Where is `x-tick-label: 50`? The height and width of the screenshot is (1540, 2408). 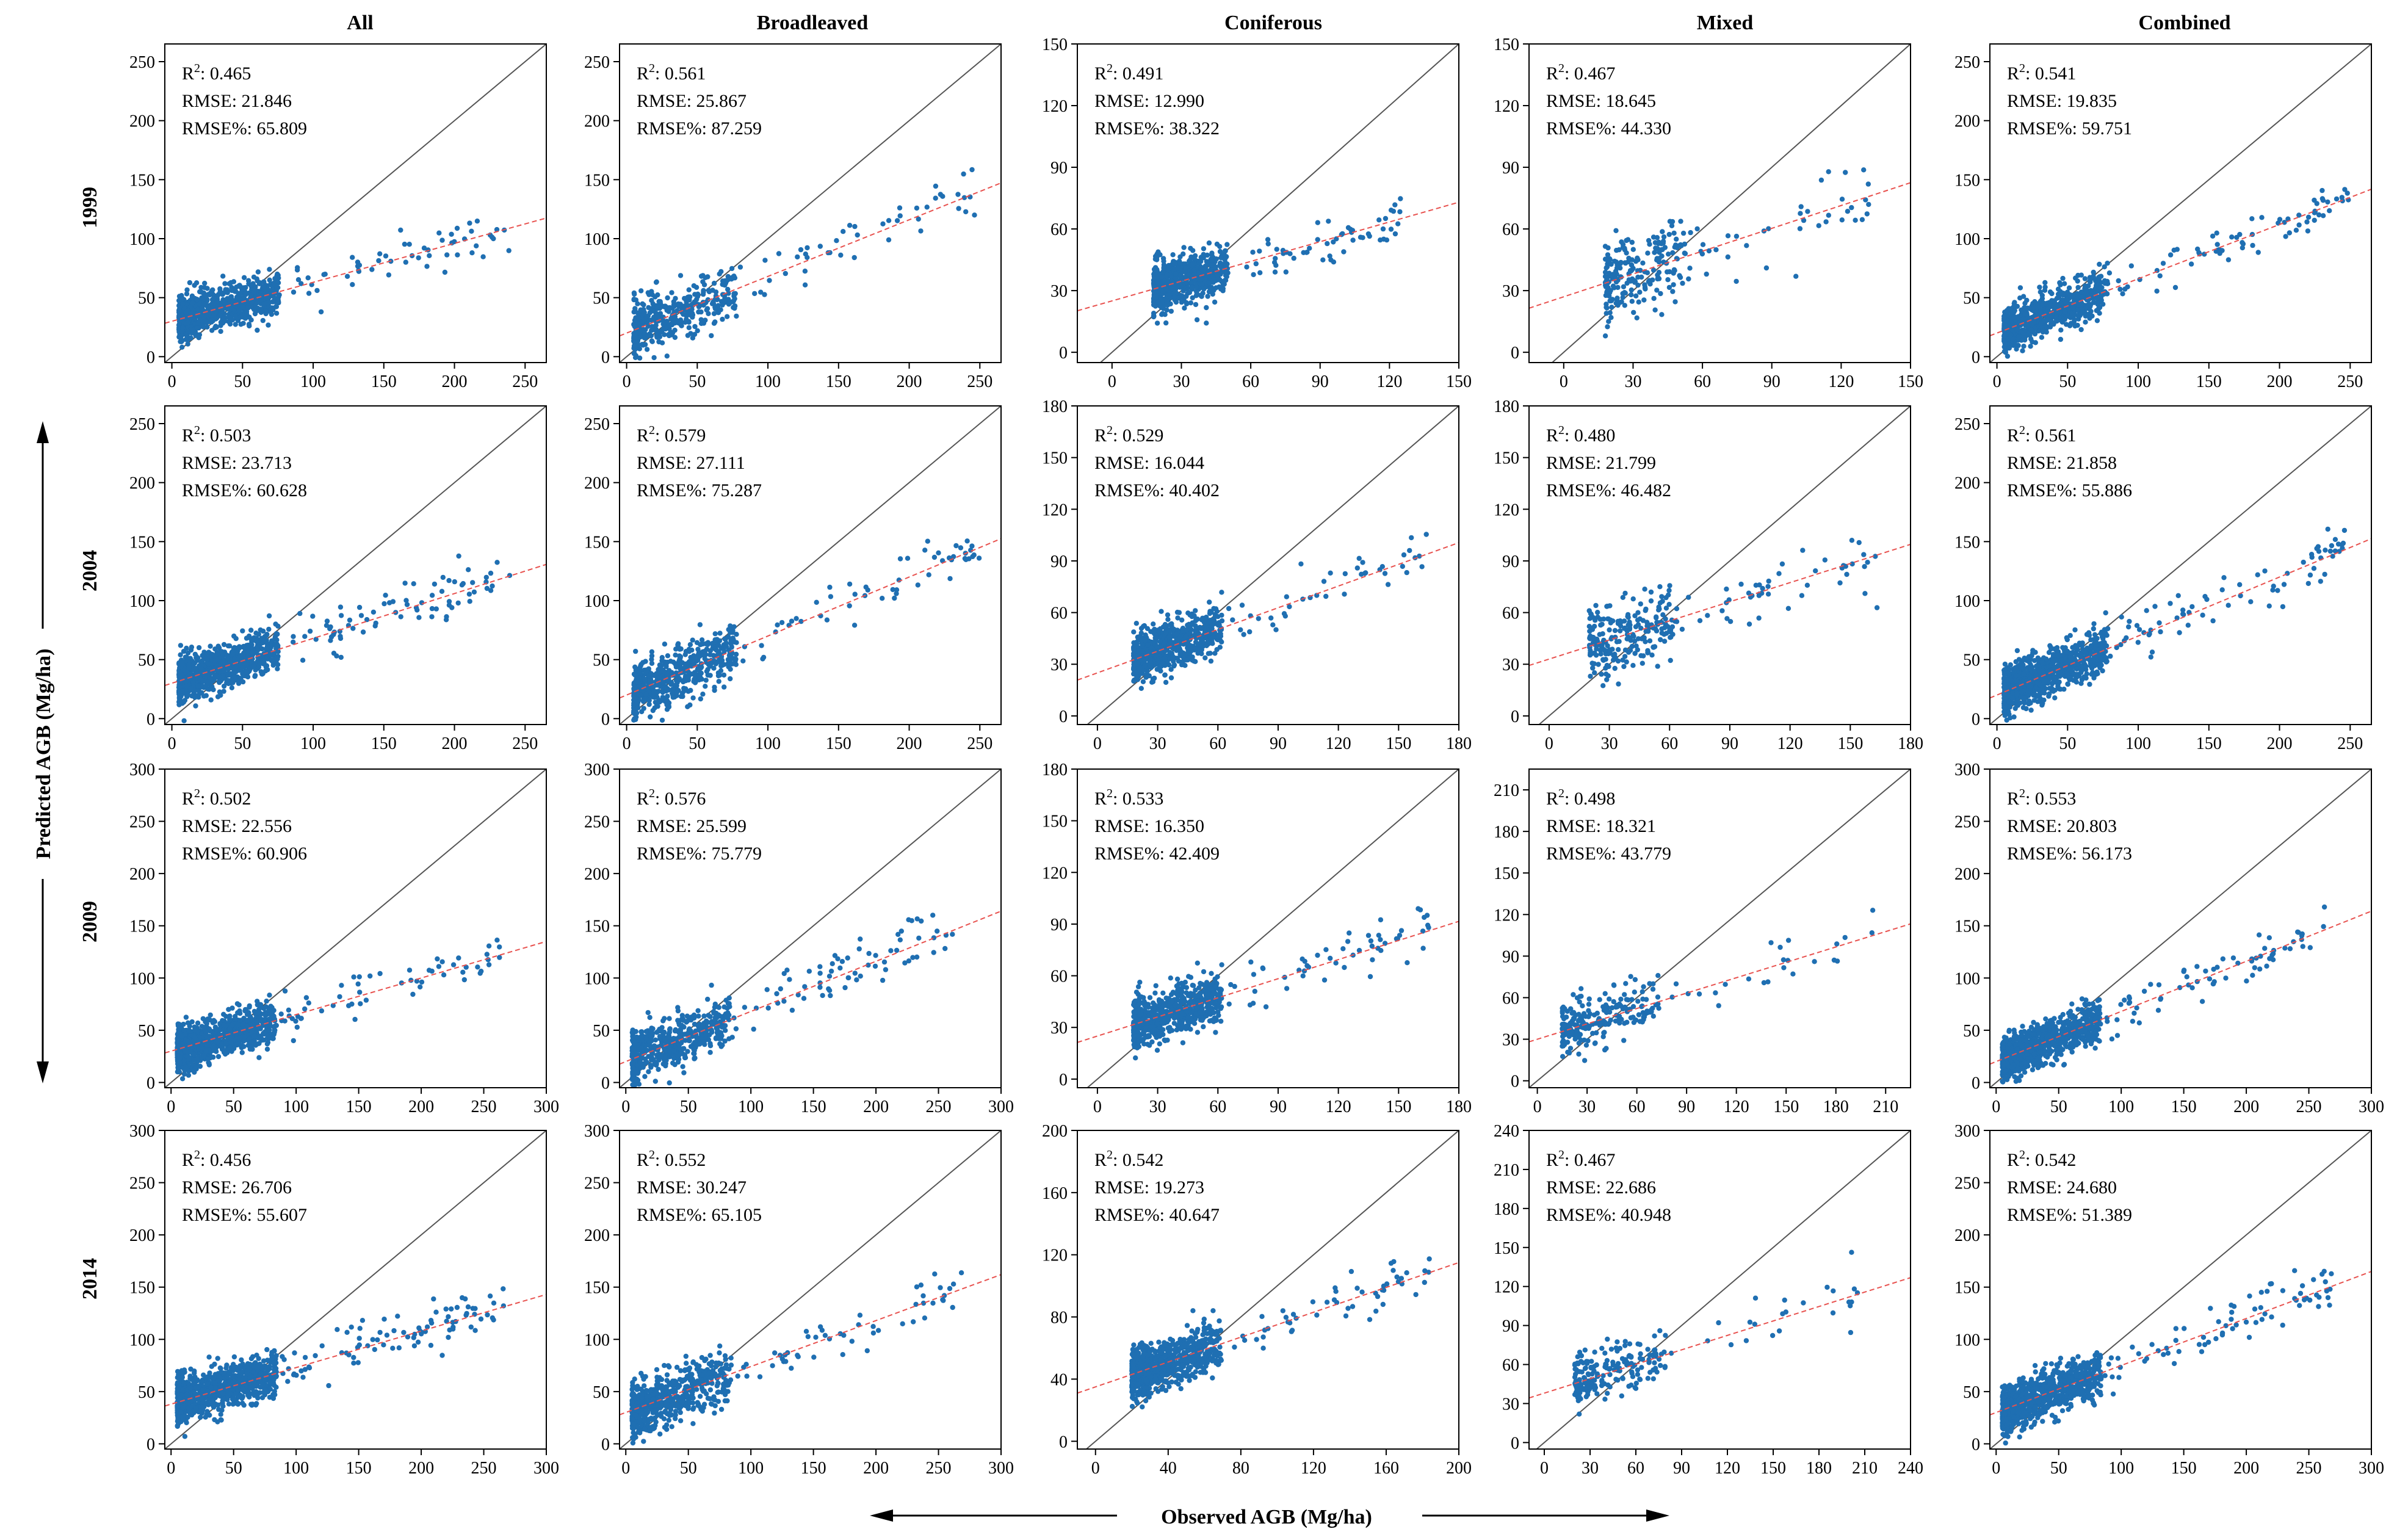
x-tick-label: 50 is located at coordinates (242, 381).